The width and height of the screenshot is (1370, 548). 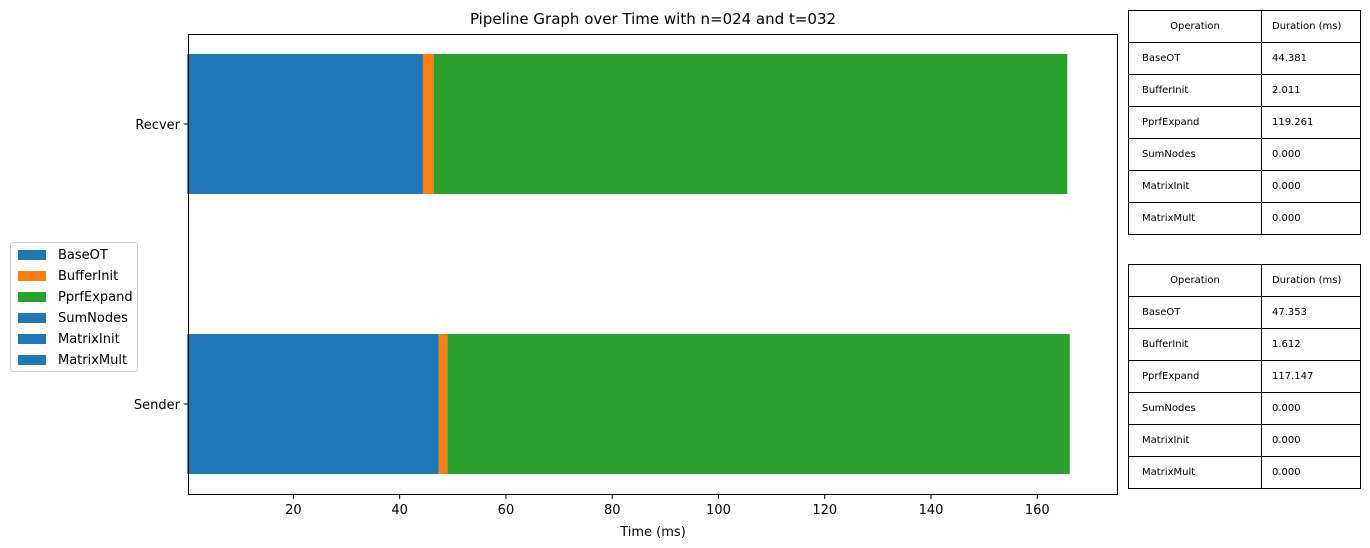 I want to click on legend-item-bufferinit: BufferInit, so click(x=68, y=276).